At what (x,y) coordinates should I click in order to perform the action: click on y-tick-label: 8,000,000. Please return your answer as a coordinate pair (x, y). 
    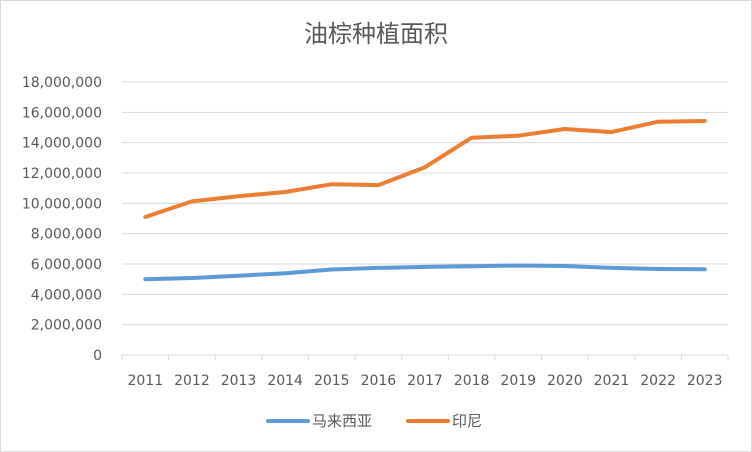
    Looking at the image, I should click on (66, 235).